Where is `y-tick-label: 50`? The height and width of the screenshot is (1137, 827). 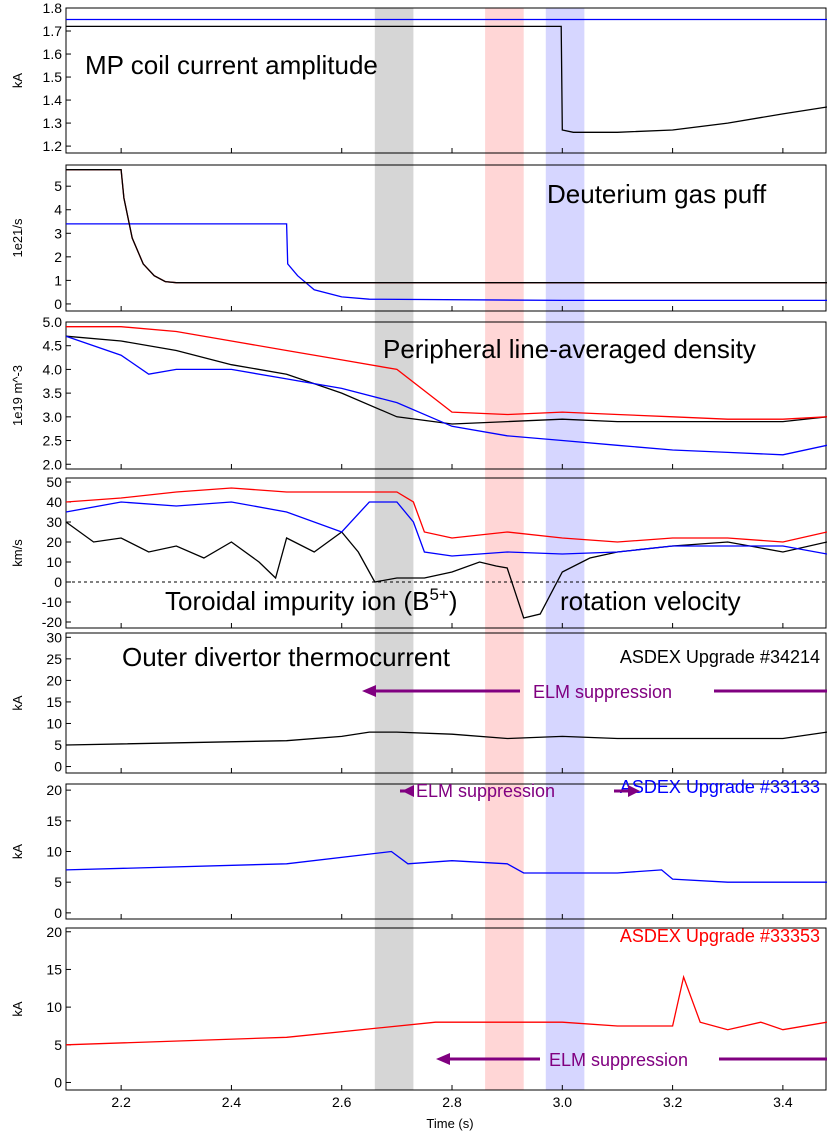 y-tick-label: 50 is located at coordinates (54, 482).